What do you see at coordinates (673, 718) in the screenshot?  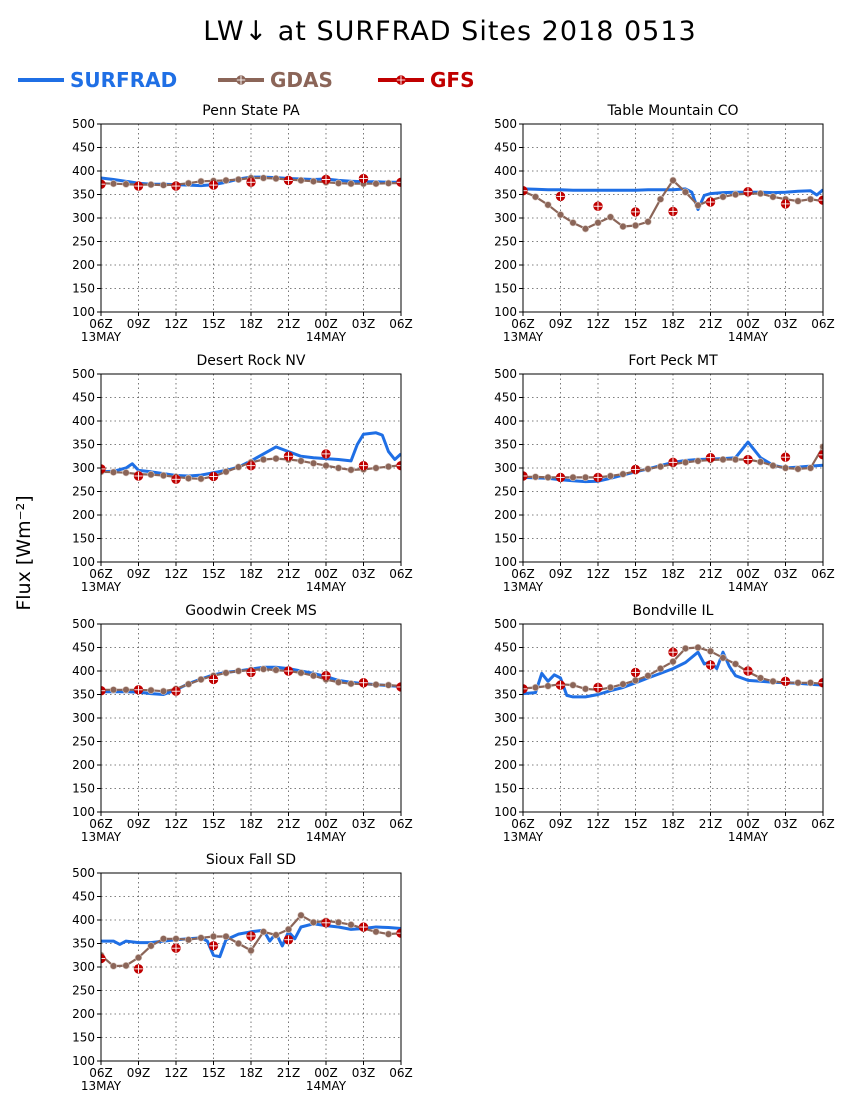 I see `panel-frame` at bounding box center [673, 718].